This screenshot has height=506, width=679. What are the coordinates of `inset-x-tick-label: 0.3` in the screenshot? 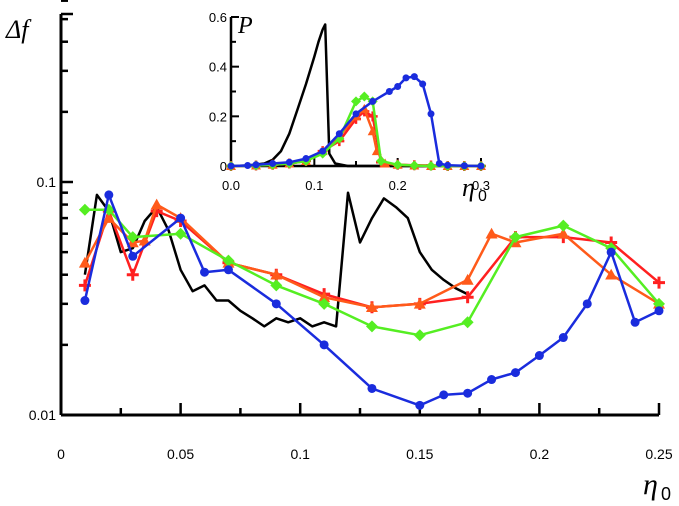 It's located at (481, 185).